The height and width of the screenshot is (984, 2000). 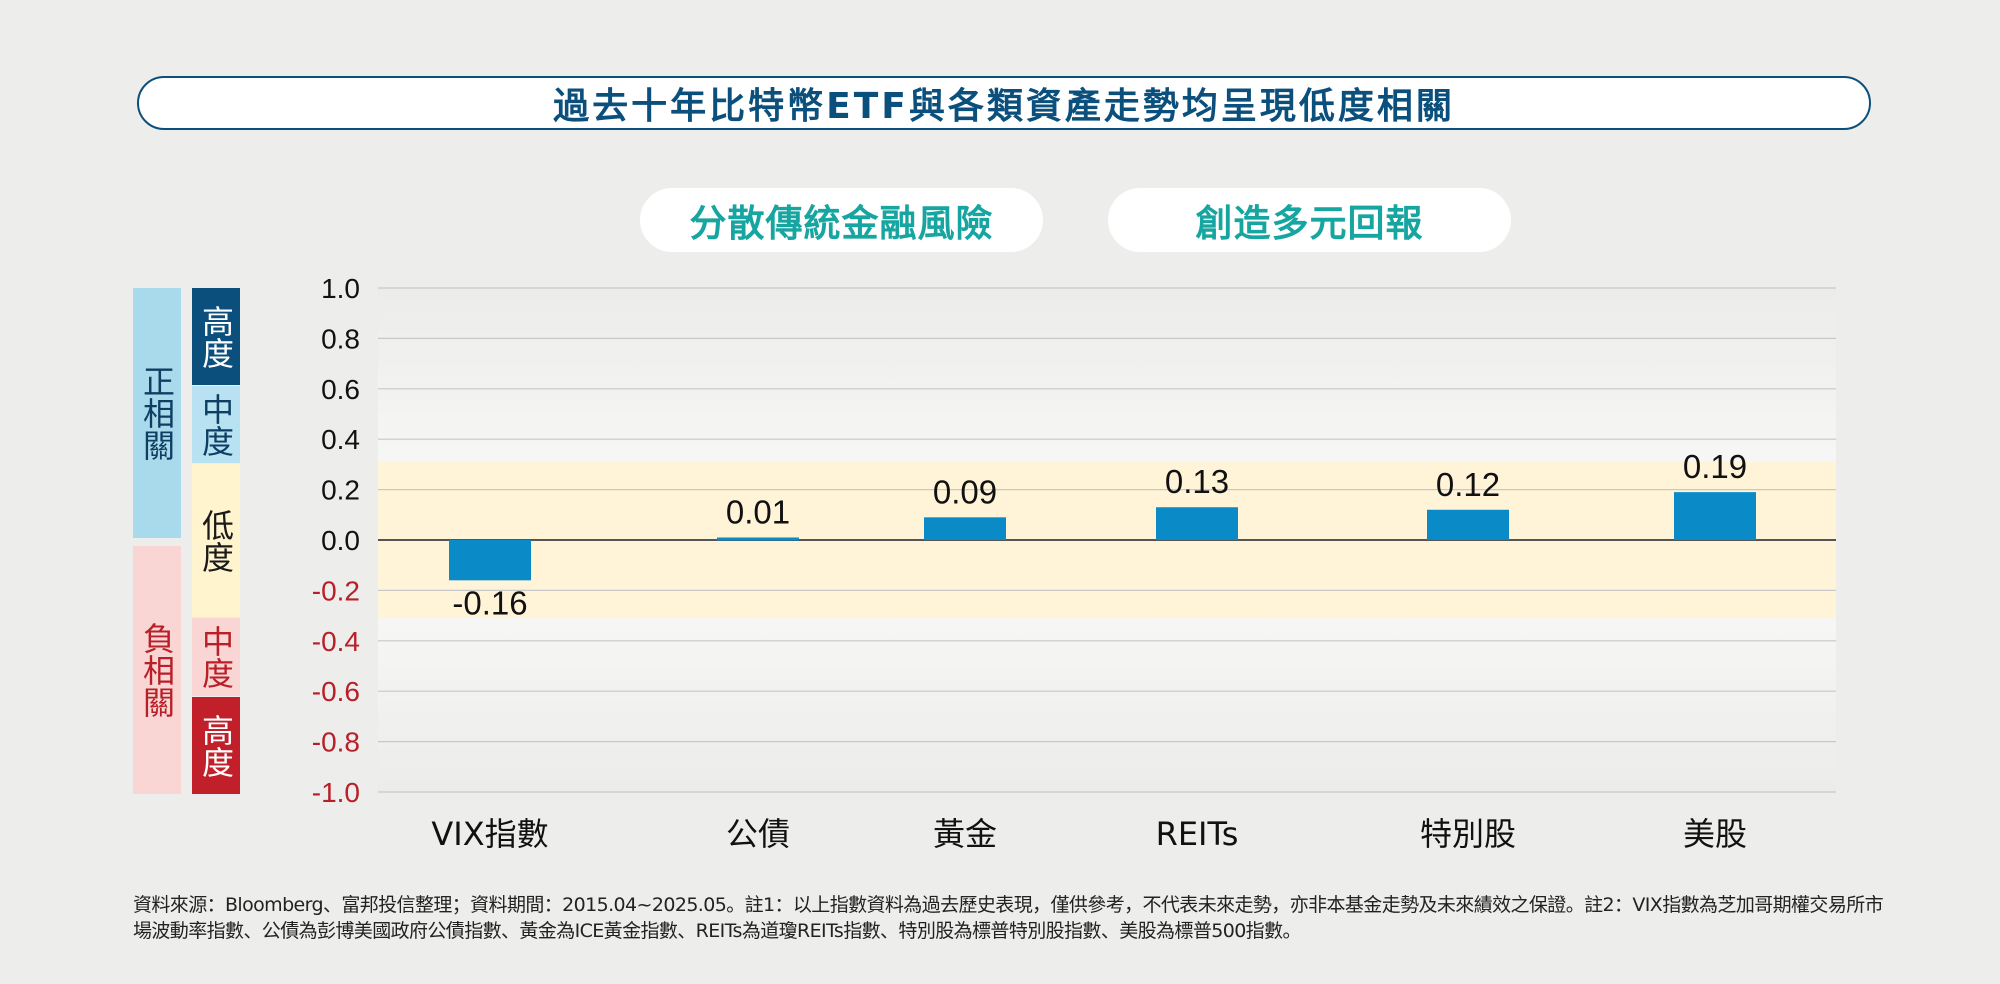 I want to click on negative-correlation-label: 負相關, so click(x=157, y=670).